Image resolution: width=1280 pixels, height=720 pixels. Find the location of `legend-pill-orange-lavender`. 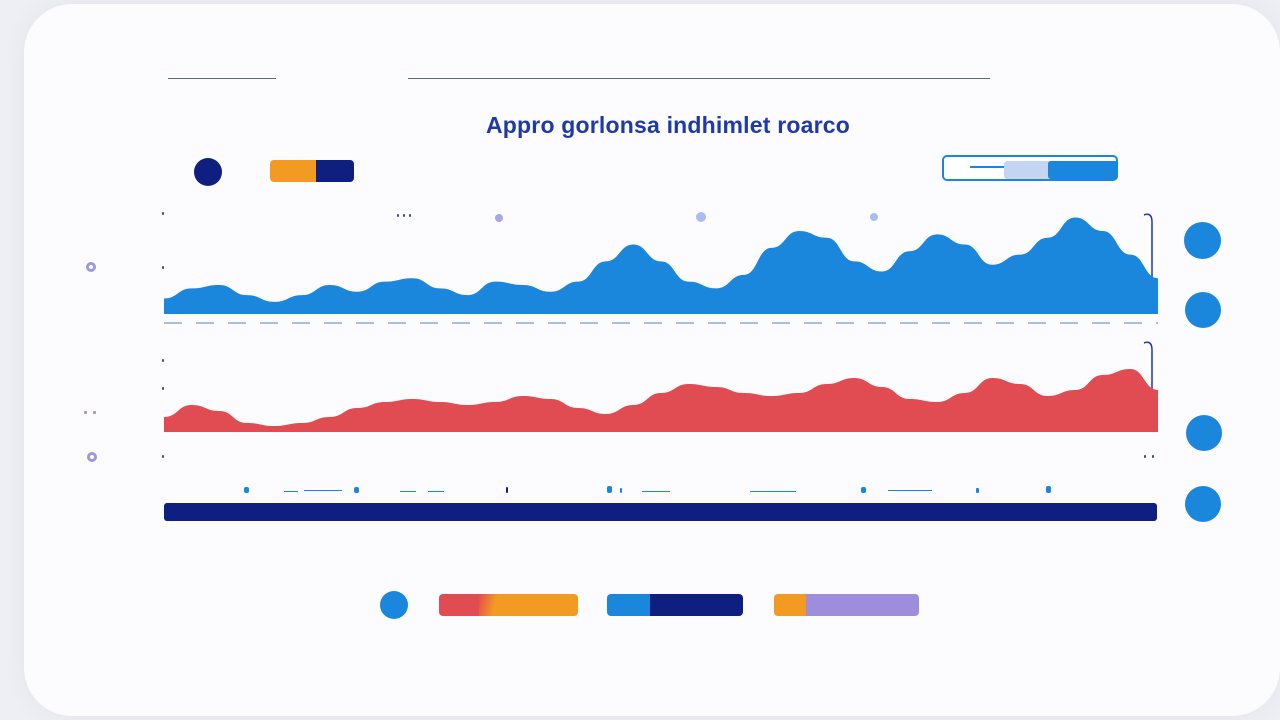

legend-pill-orange-lavender is located at coordinates (846, 605).